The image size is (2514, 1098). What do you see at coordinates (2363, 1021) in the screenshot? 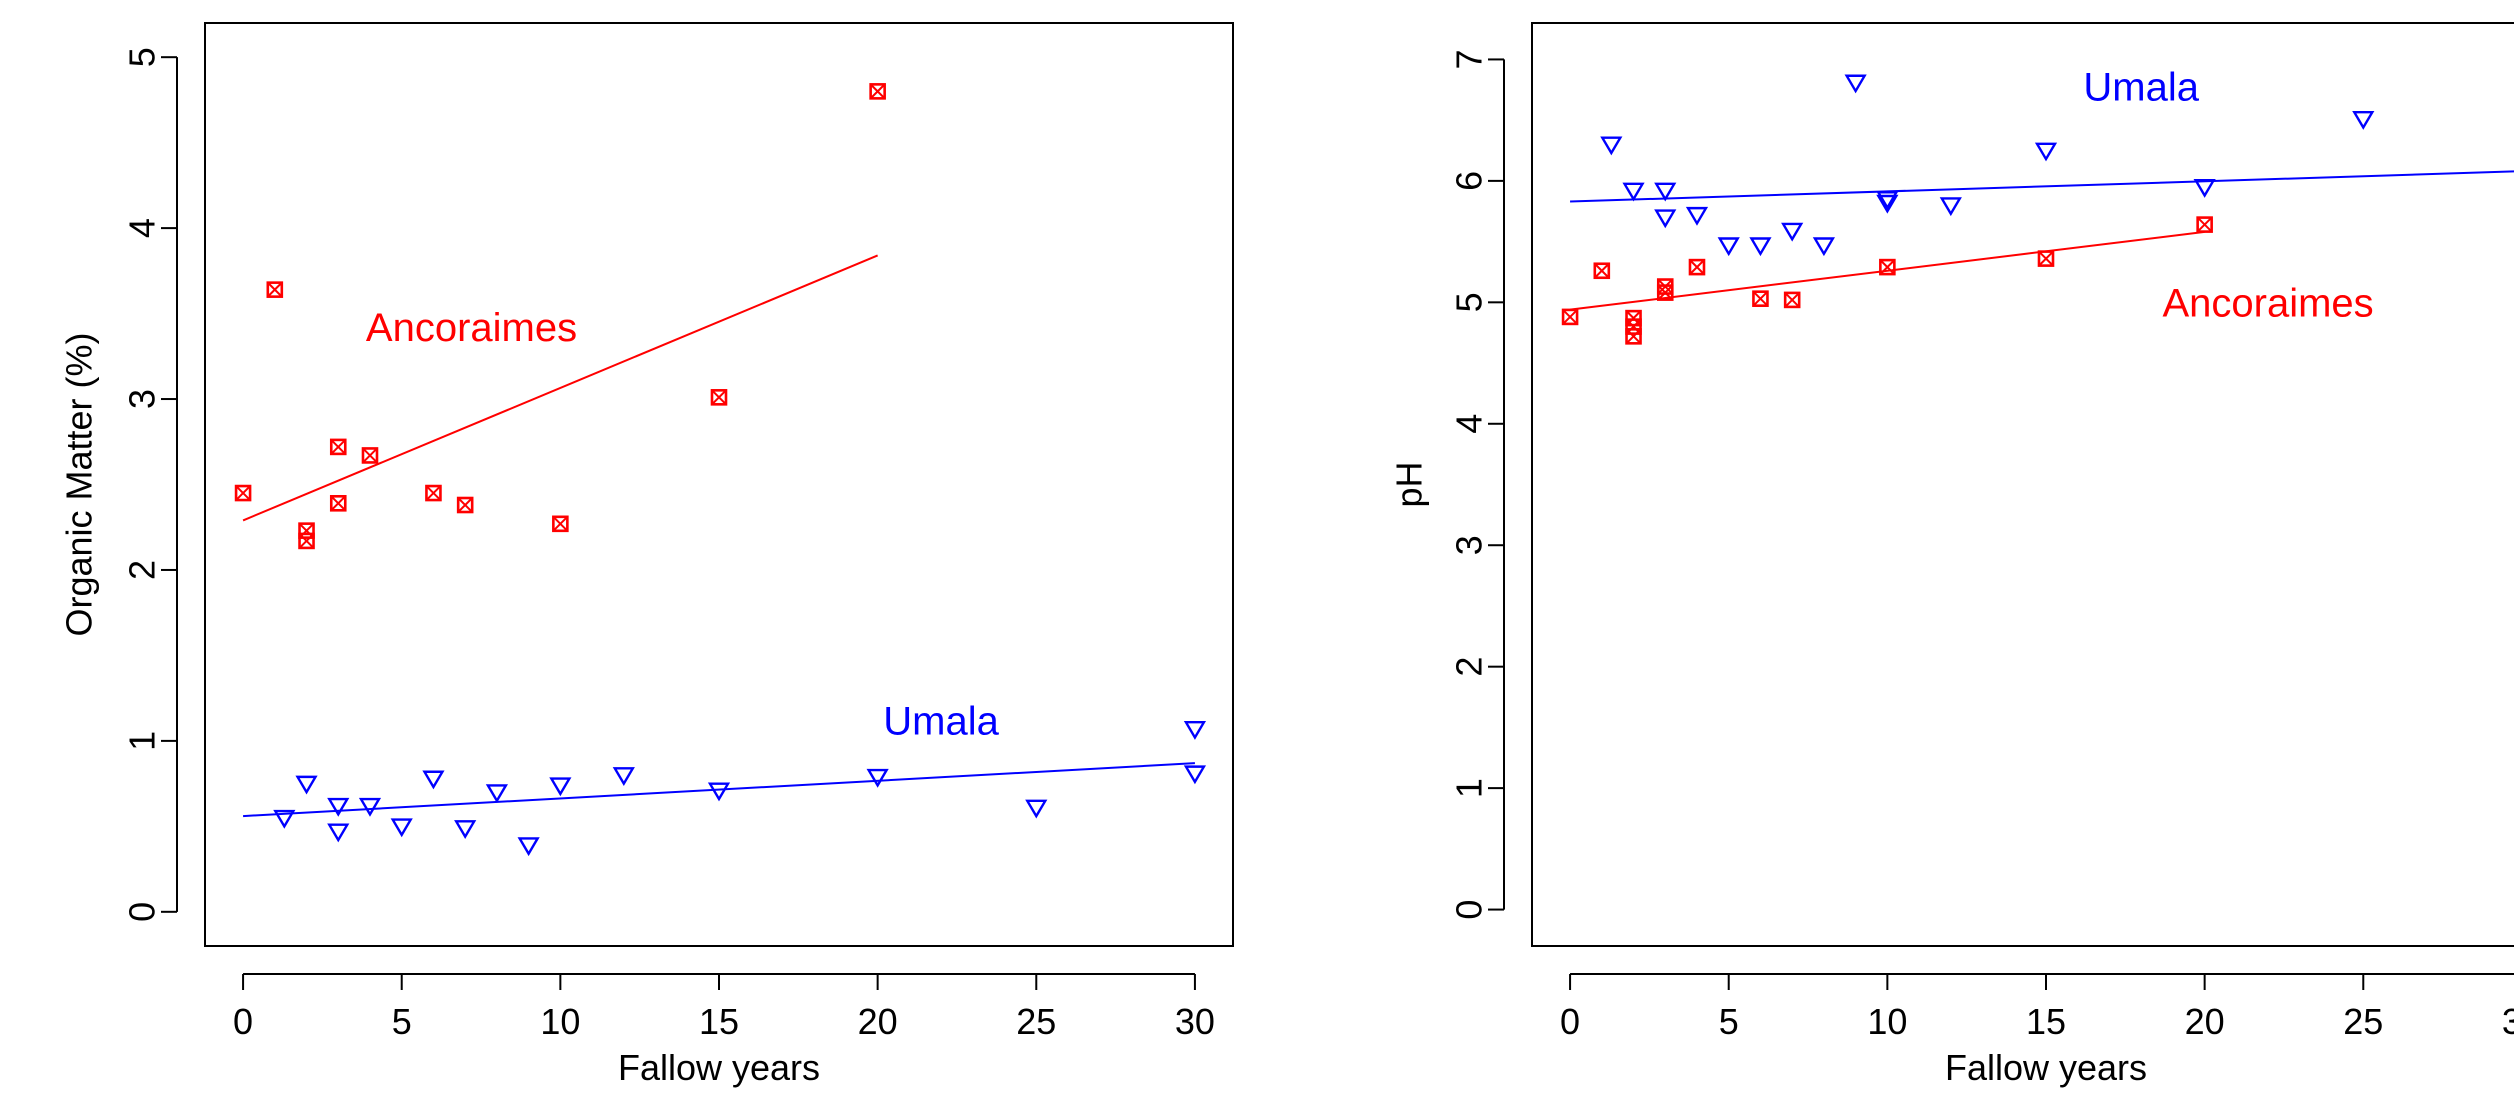
I see `x-tick-label: 25` at bounding box center [2363, 1021].